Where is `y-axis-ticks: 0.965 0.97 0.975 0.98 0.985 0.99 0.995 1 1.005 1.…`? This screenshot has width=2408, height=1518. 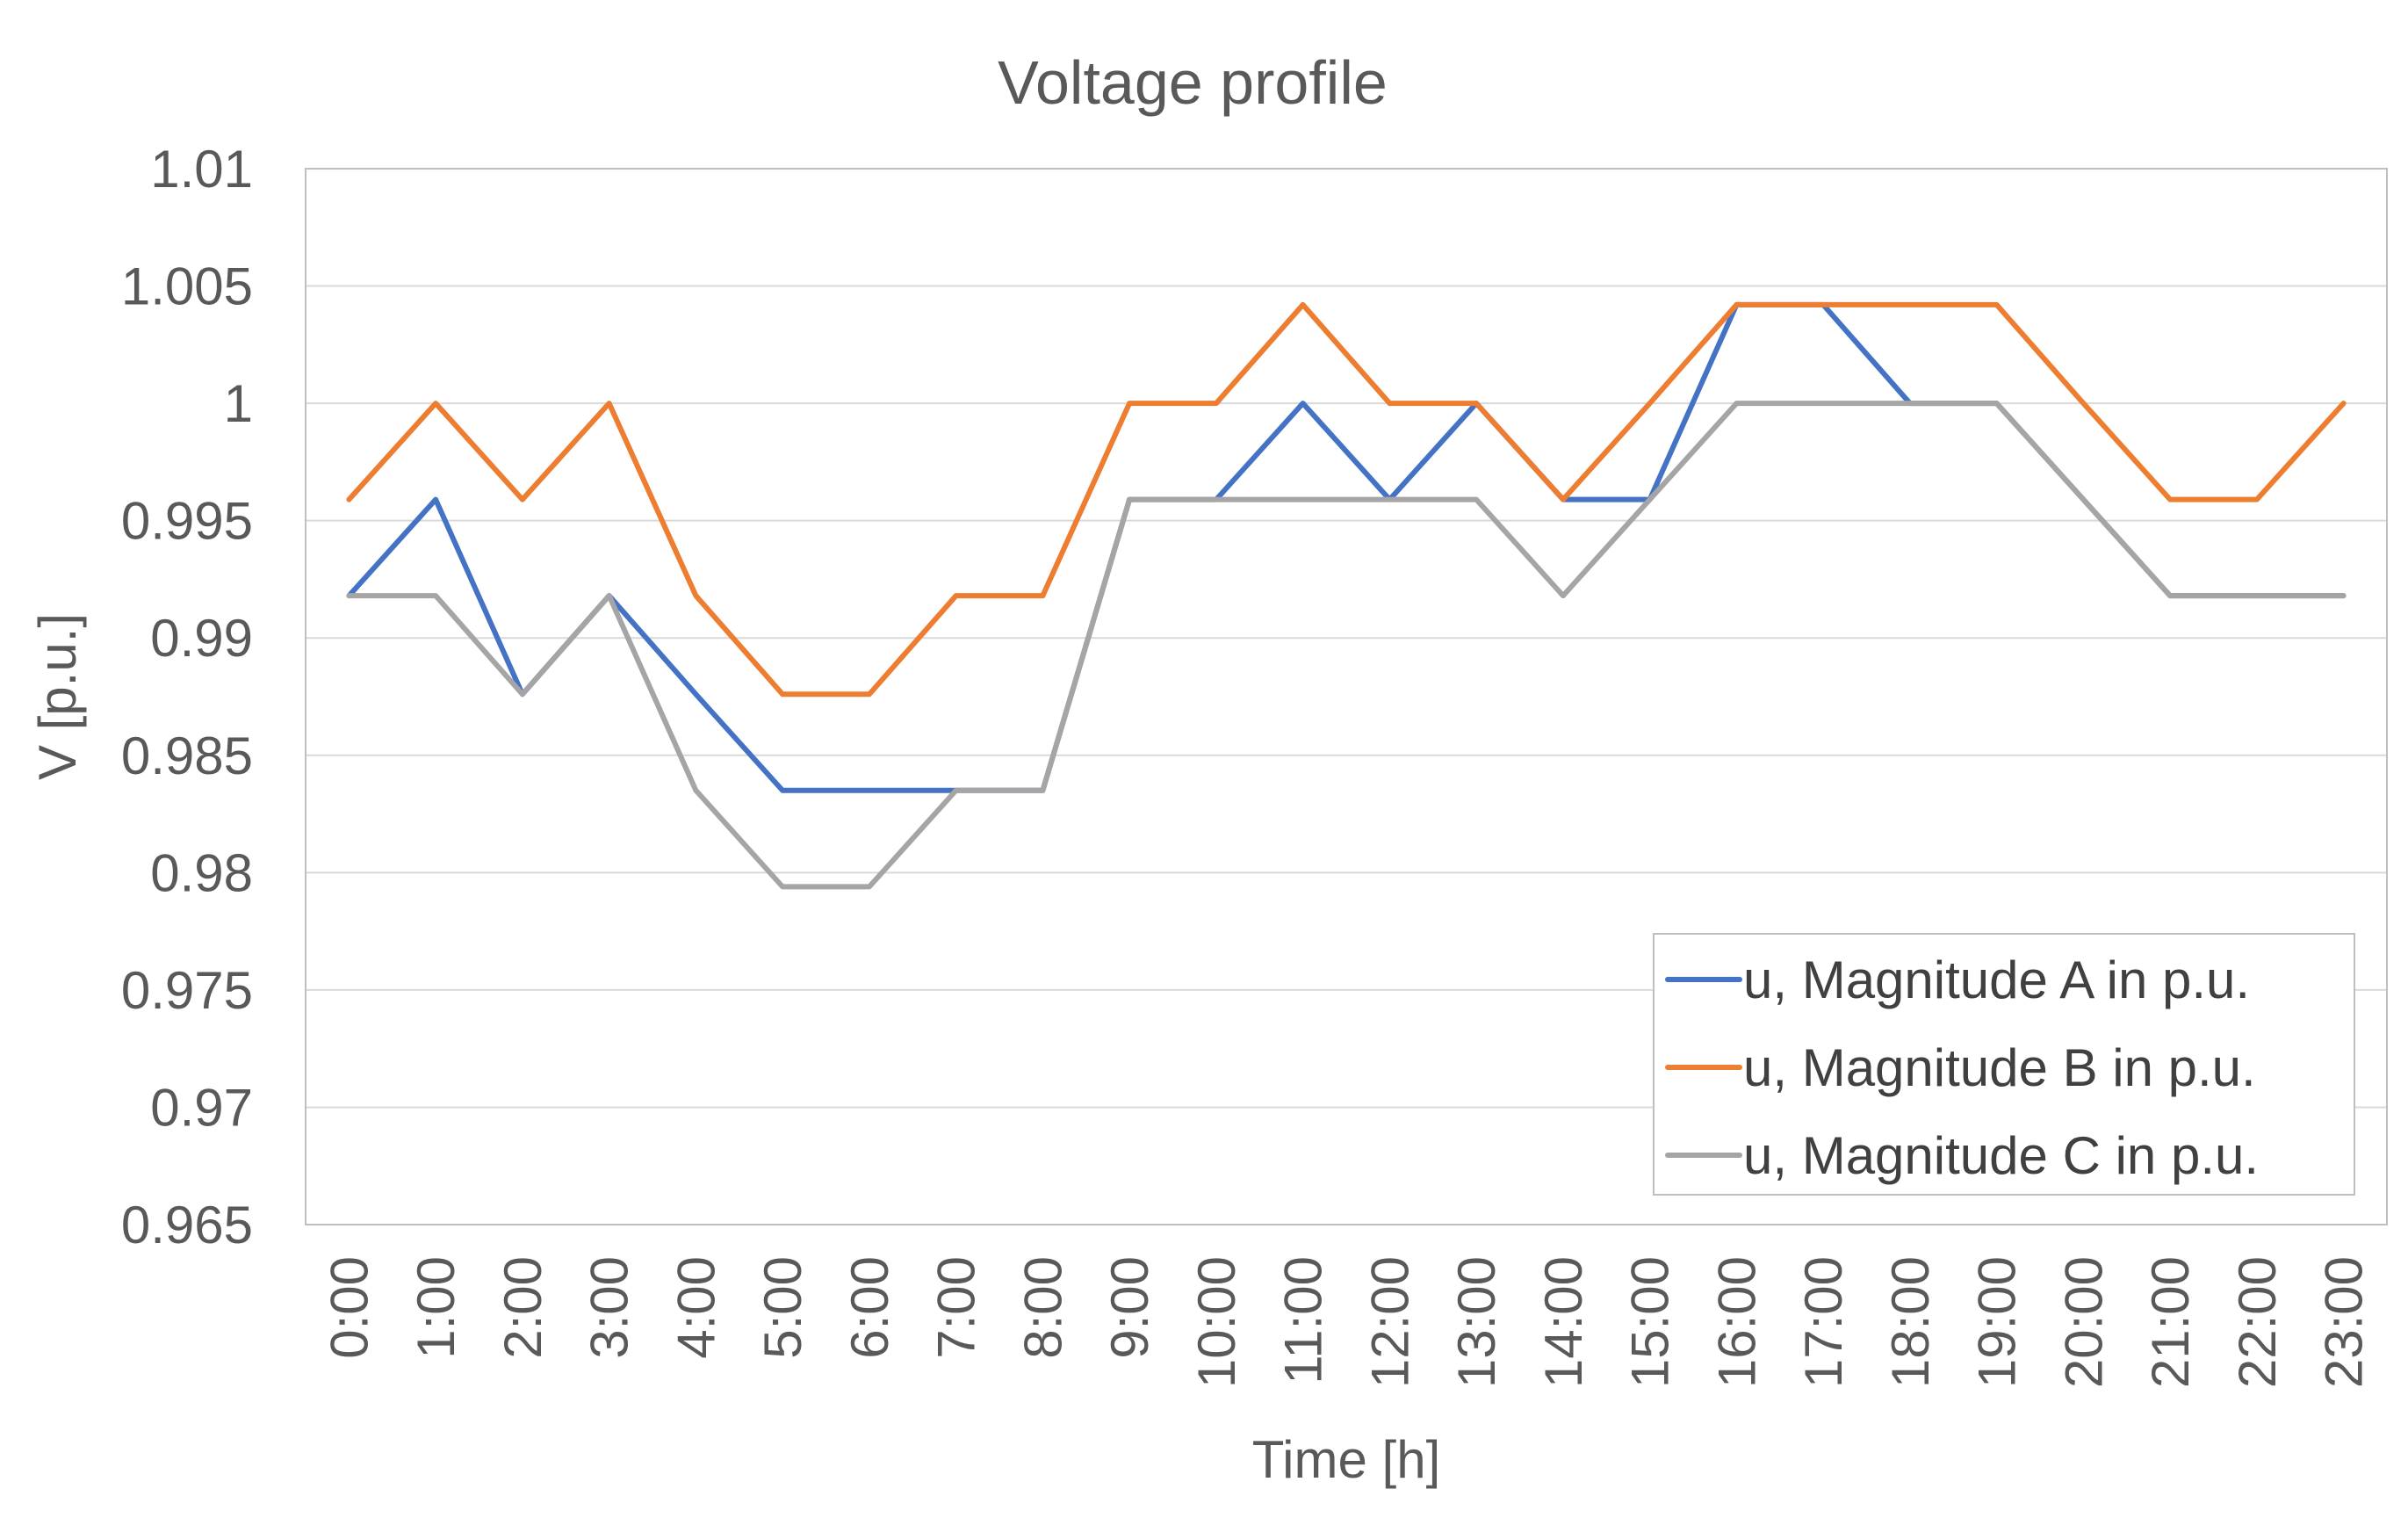 y-axis-ticks: 0.965 0.97 0.975 0.98 0.985 0.99 0.995 1 1.005 1.… is located at coordinates (187, 697).